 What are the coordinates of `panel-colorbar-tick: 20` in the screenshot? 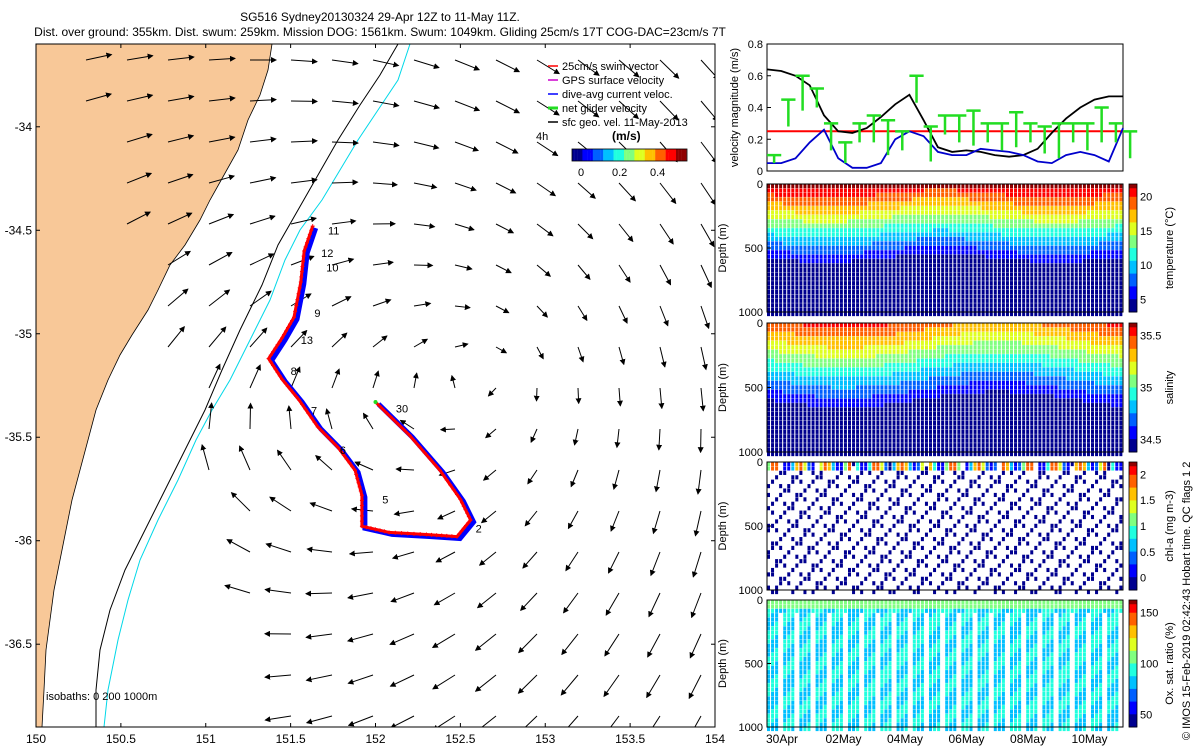 It's located at (1146, 197).